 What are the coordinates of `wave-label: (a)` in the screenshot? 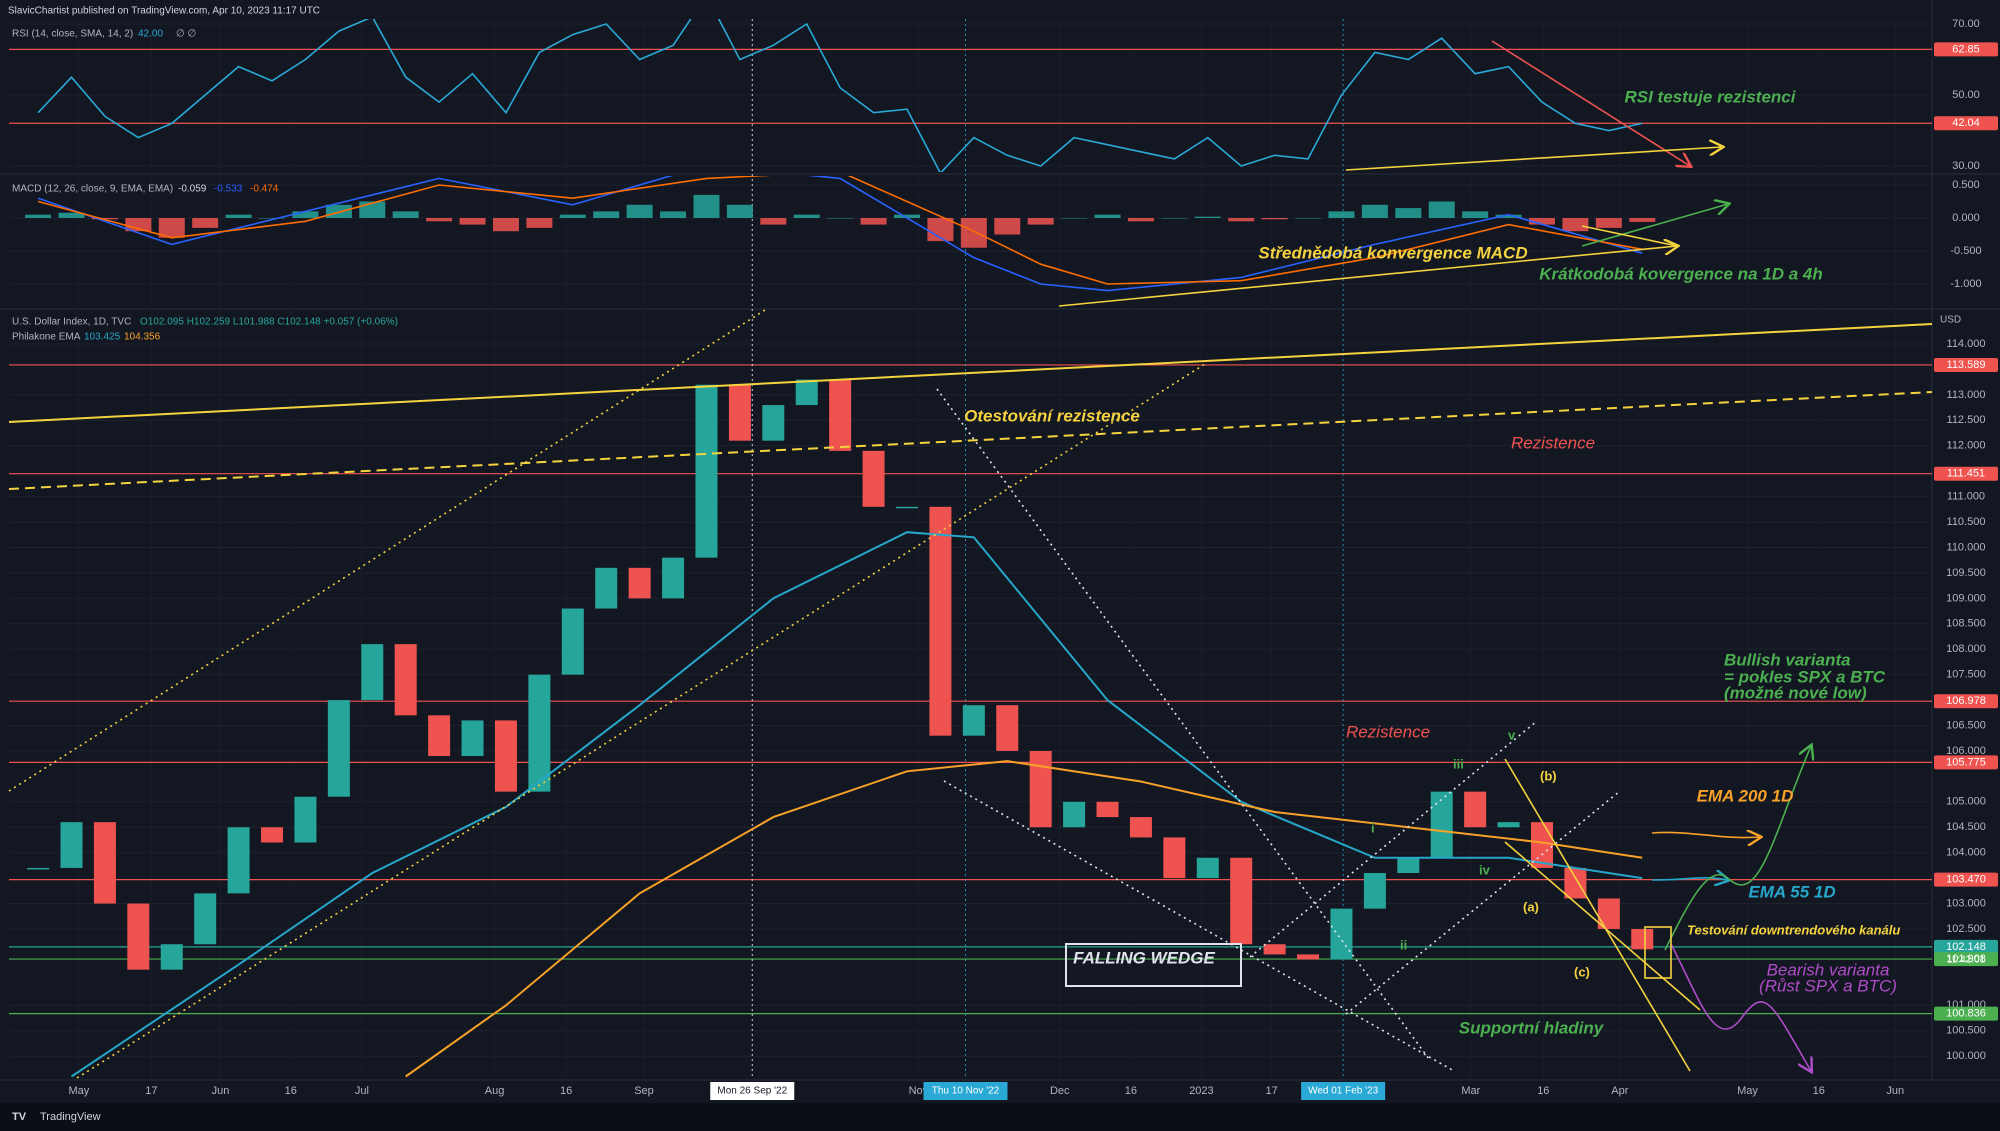 It's located at (1531, 906).